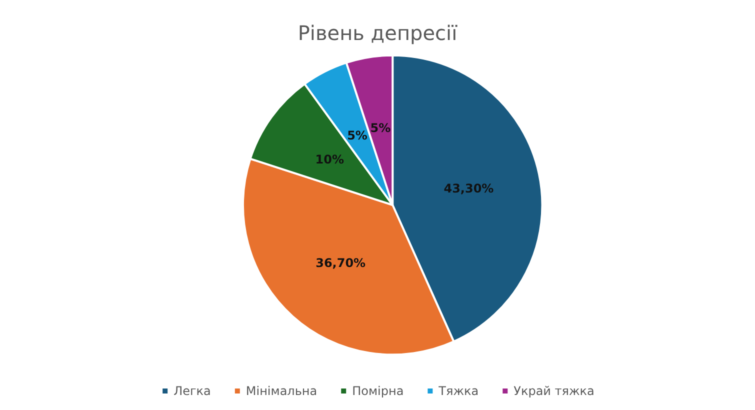  I want to click on data-label: 36,70%, so click(341, 263).